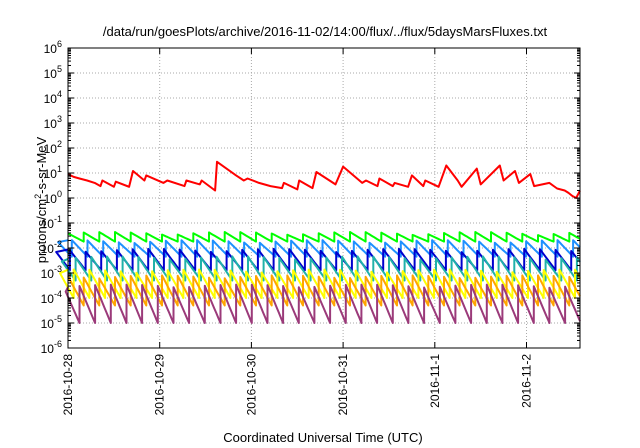  I want to click on y-tick-exponent: 0, so click(59, 194).